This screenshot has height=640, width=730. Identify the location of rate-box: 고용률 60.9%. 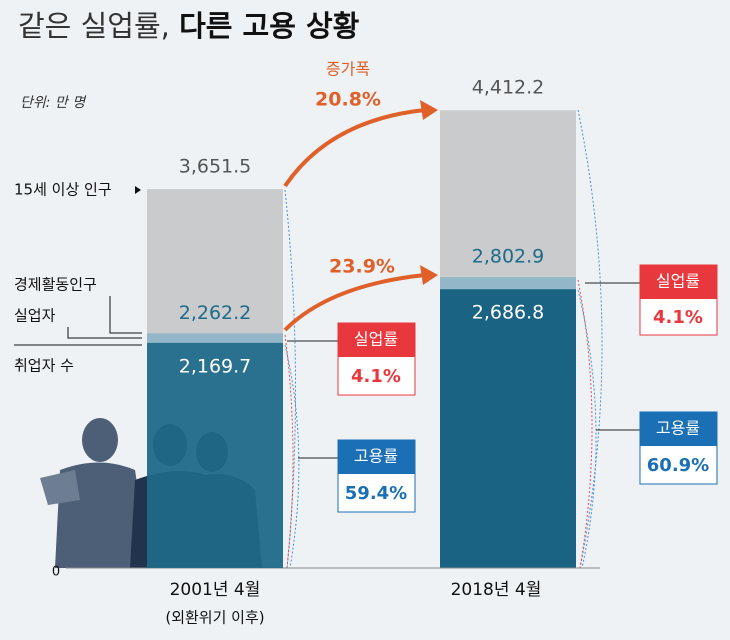
(678, 448).